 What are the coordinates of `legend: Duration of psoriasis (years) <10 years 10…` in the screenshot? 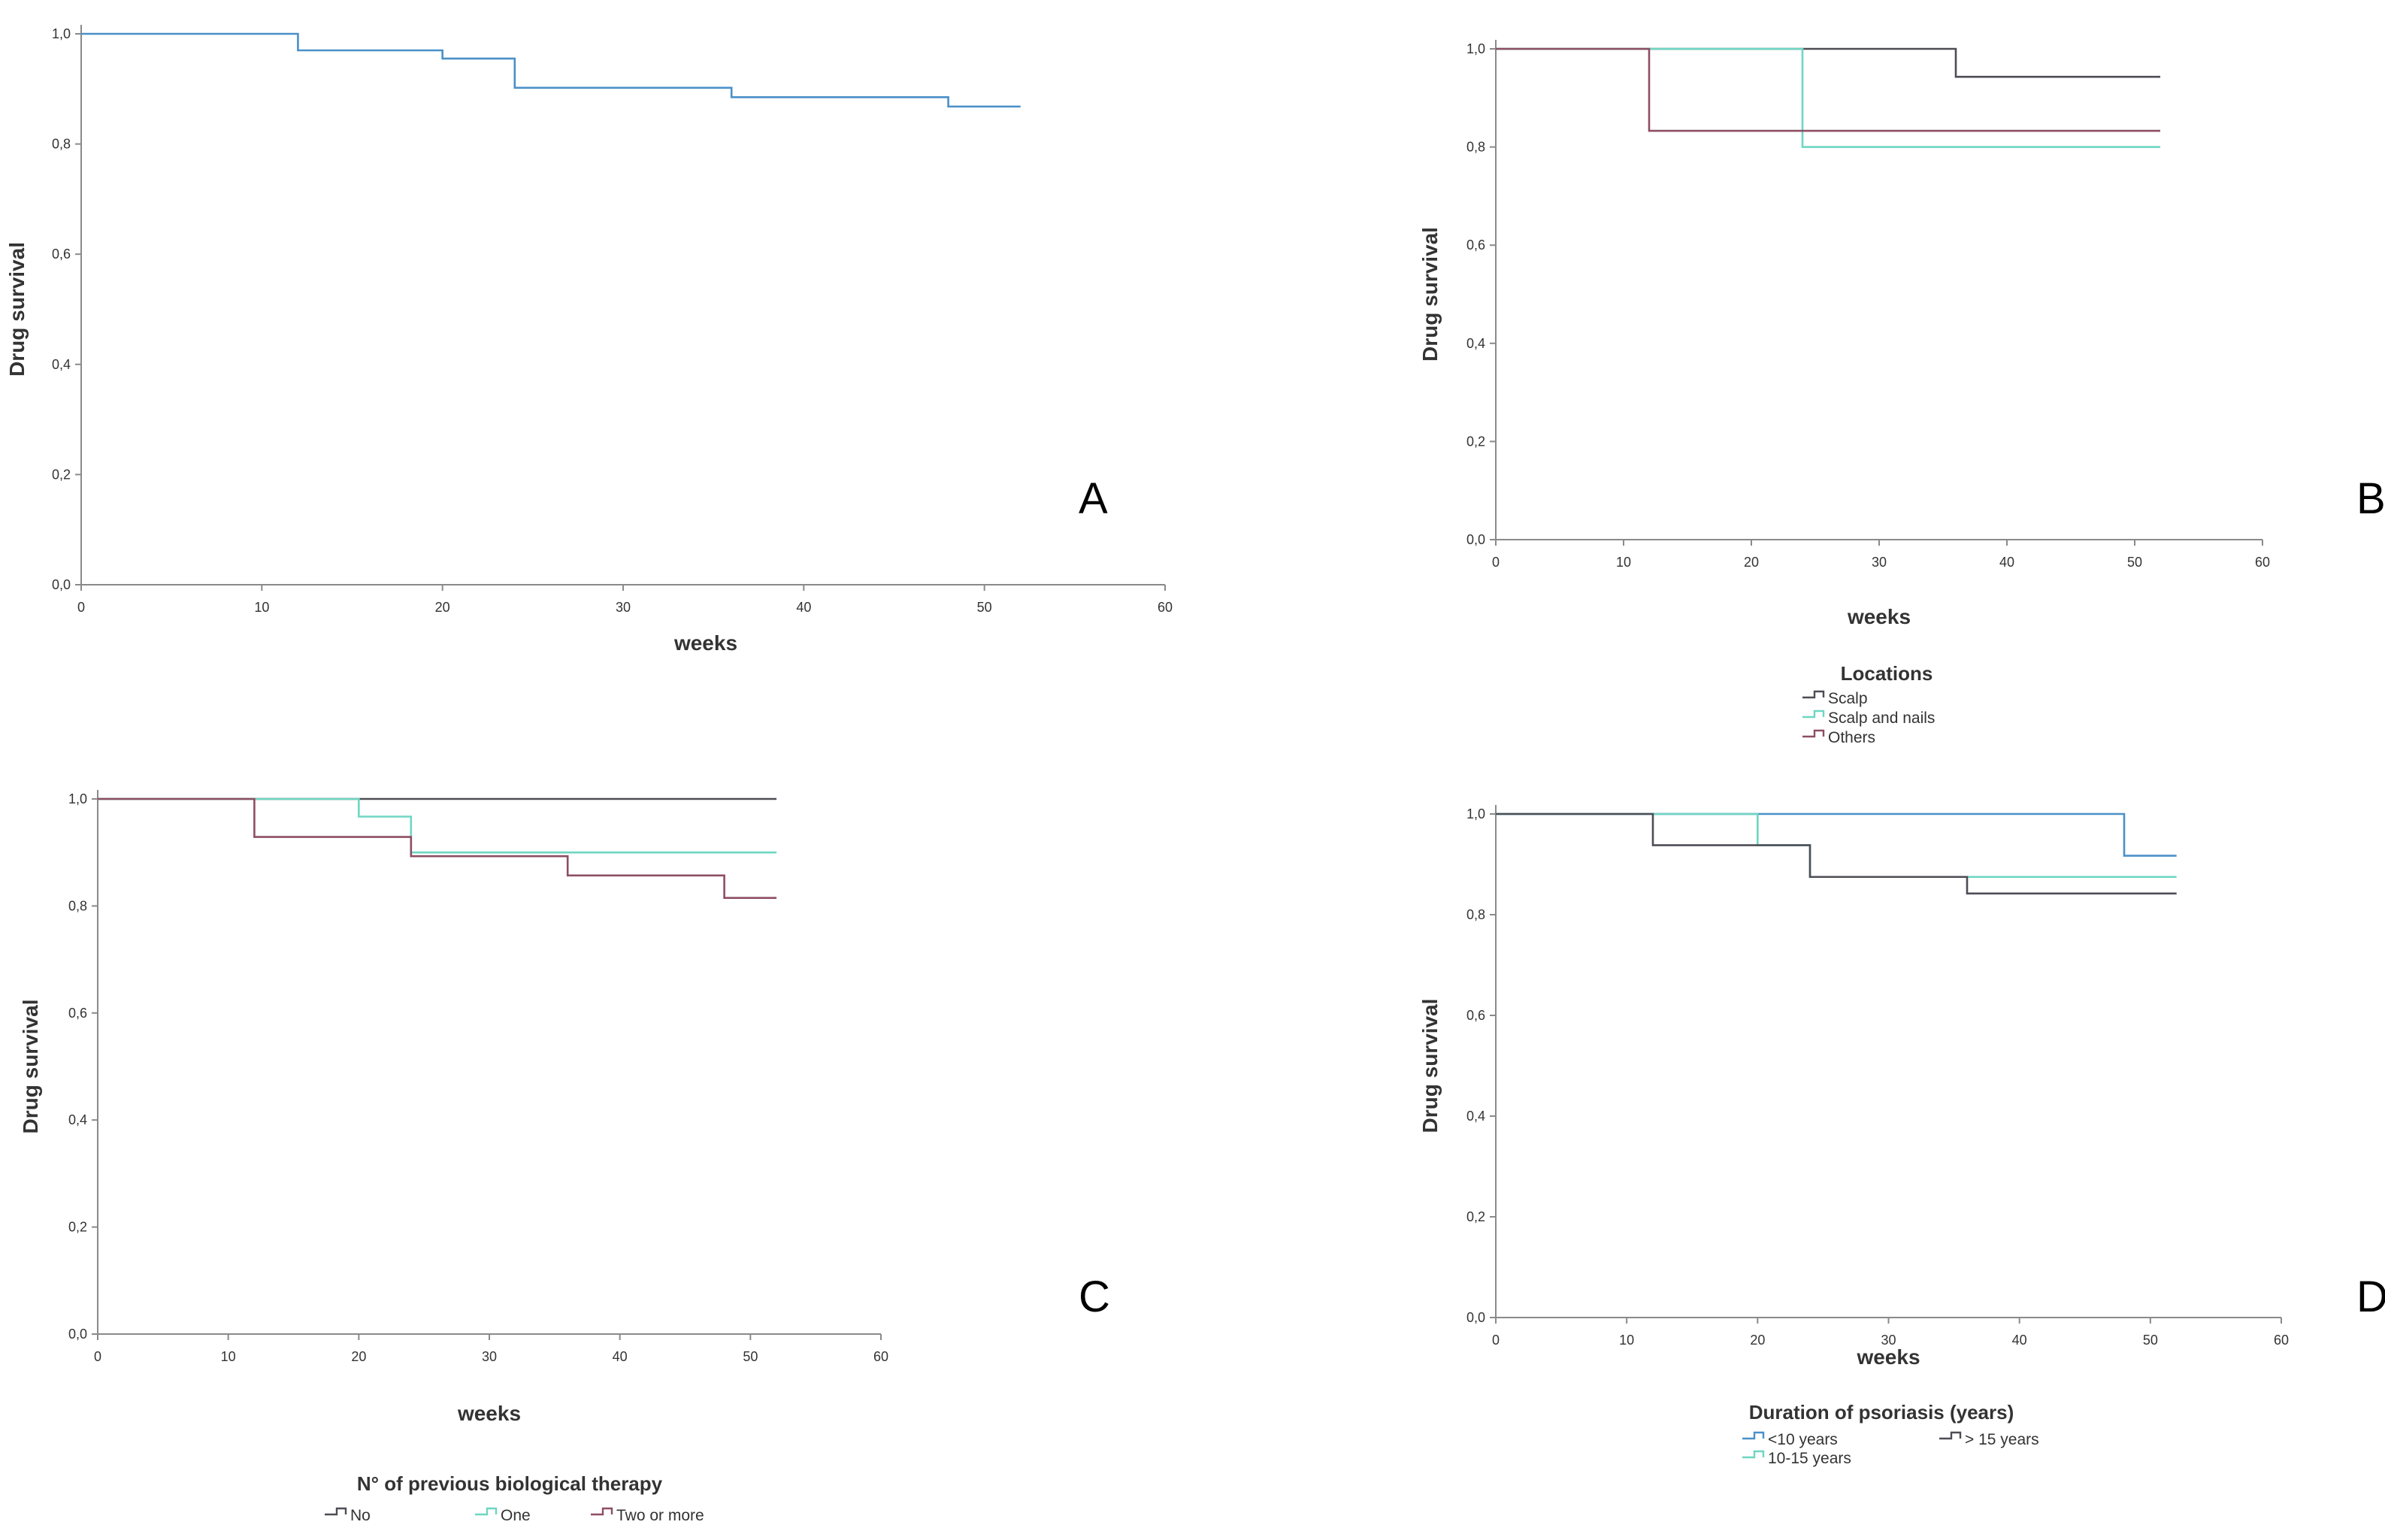 It's located at (1891, 1434).